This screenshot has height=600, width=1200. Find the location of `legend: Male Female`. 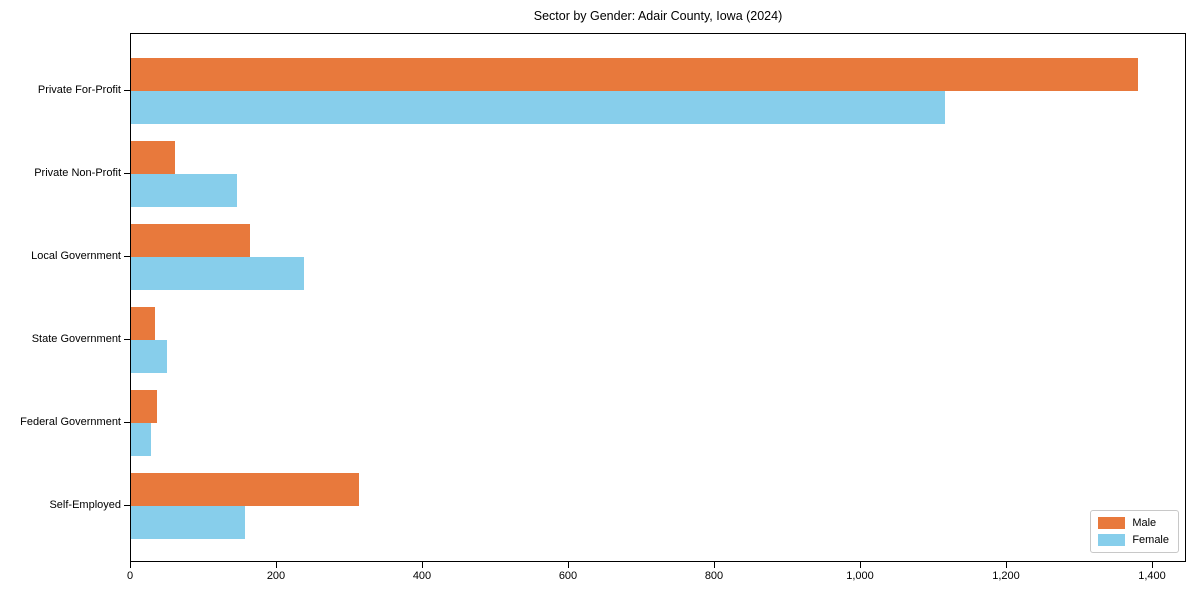

legend: Male Female is located at coordinates (1134, 531).